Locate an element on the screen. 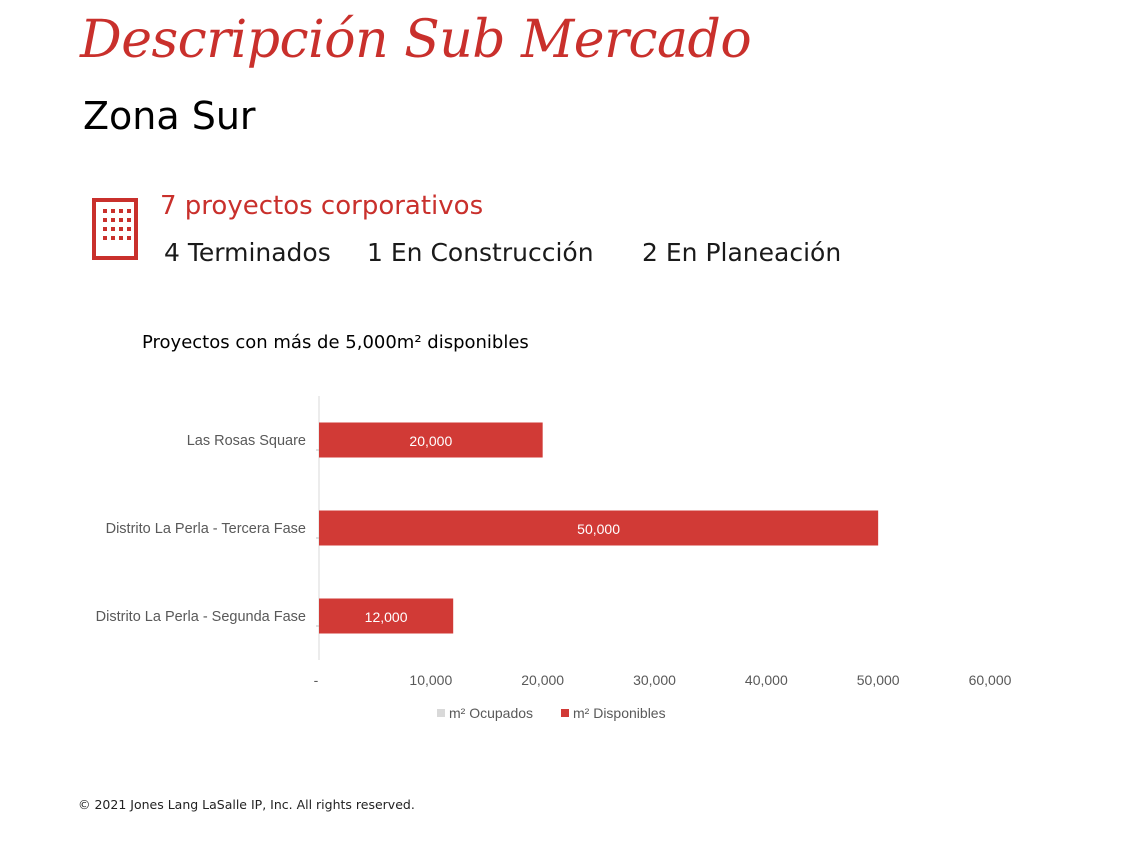 Image resolution: width=1140 pixels, height=856 pixels. x-tick-label: 60,000 is located at coordinates (990, 680).